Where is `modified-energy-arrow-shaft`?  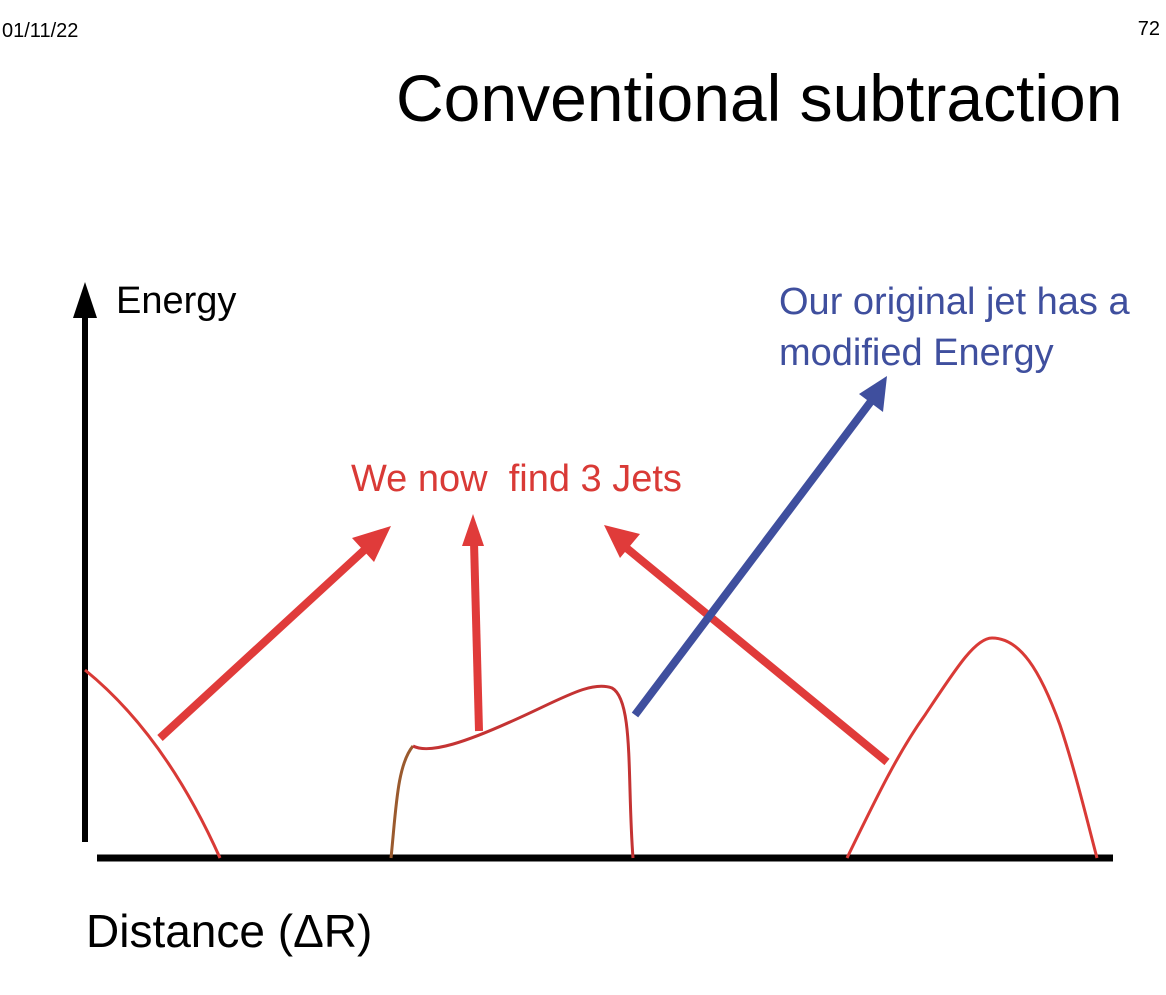
modified-energy-arrow-shaft is located at coordinates (753, 557).